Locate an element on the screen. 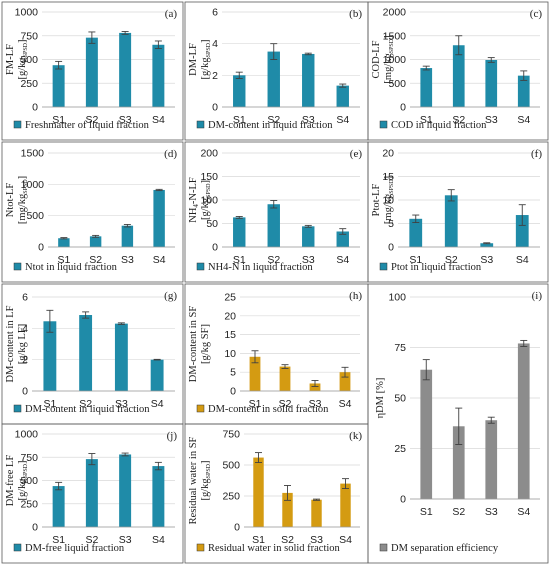  panel-label: (h) is located at coordinates (355, 296).